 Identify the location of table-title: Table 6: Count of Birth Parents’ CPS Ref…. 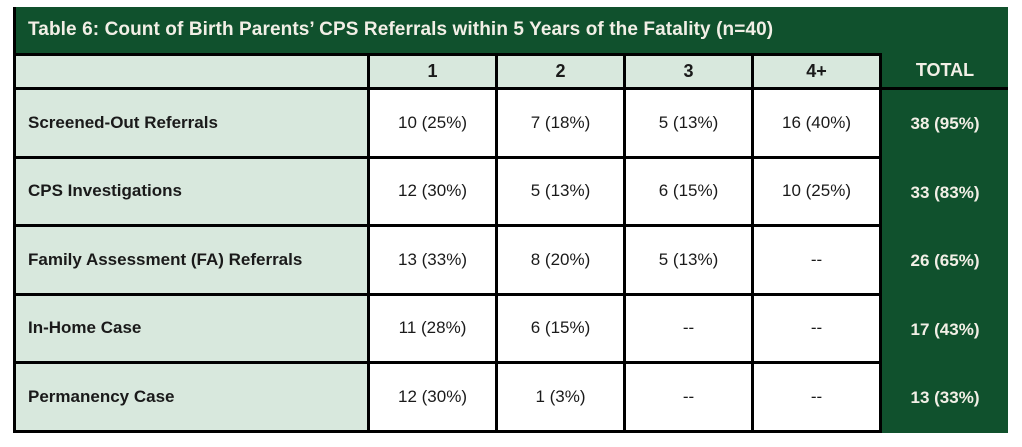
(510, 30).